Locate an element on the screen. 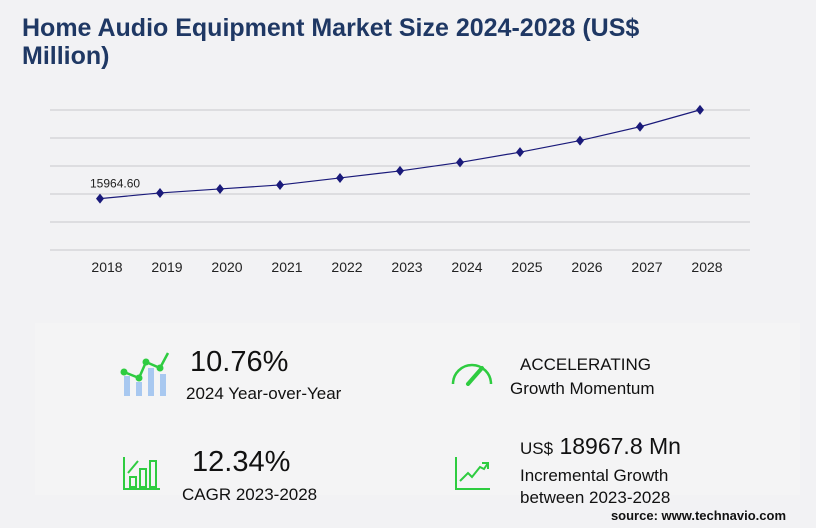  x-tick-label: 2022 is located at coordinates (346, 267).